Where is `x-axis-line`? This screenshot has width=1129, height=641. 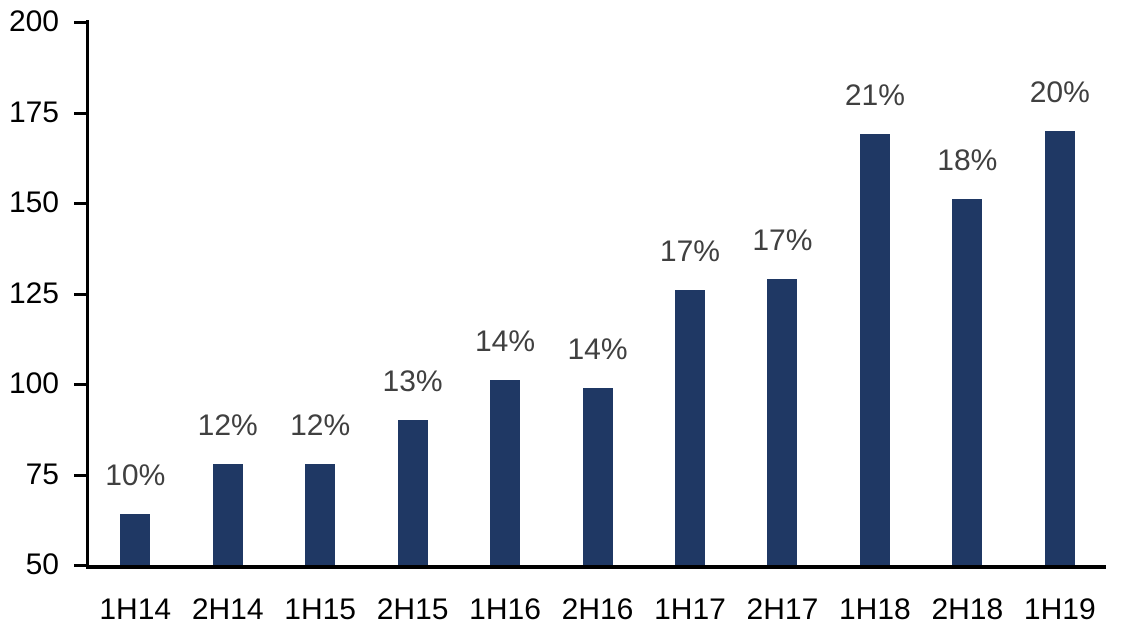
x-axis-line is located at coordinates (596, 567).